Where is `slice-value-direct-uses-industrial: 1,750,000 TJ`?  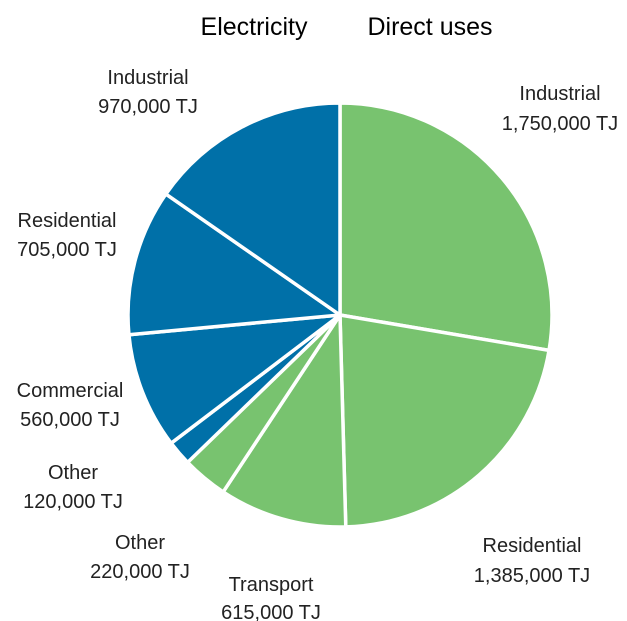 slice-value-direct-uses-industrial: 1,750,000 TJ is located at coordinates (560, 124).